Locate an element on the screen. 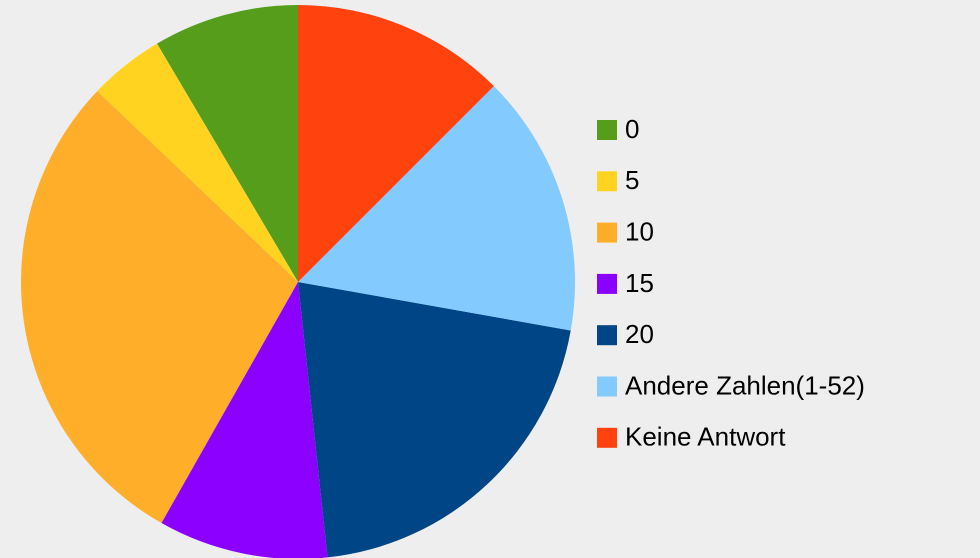  legend-label: Andere Zahlen(1-52) is located at coordinates (745, 385).